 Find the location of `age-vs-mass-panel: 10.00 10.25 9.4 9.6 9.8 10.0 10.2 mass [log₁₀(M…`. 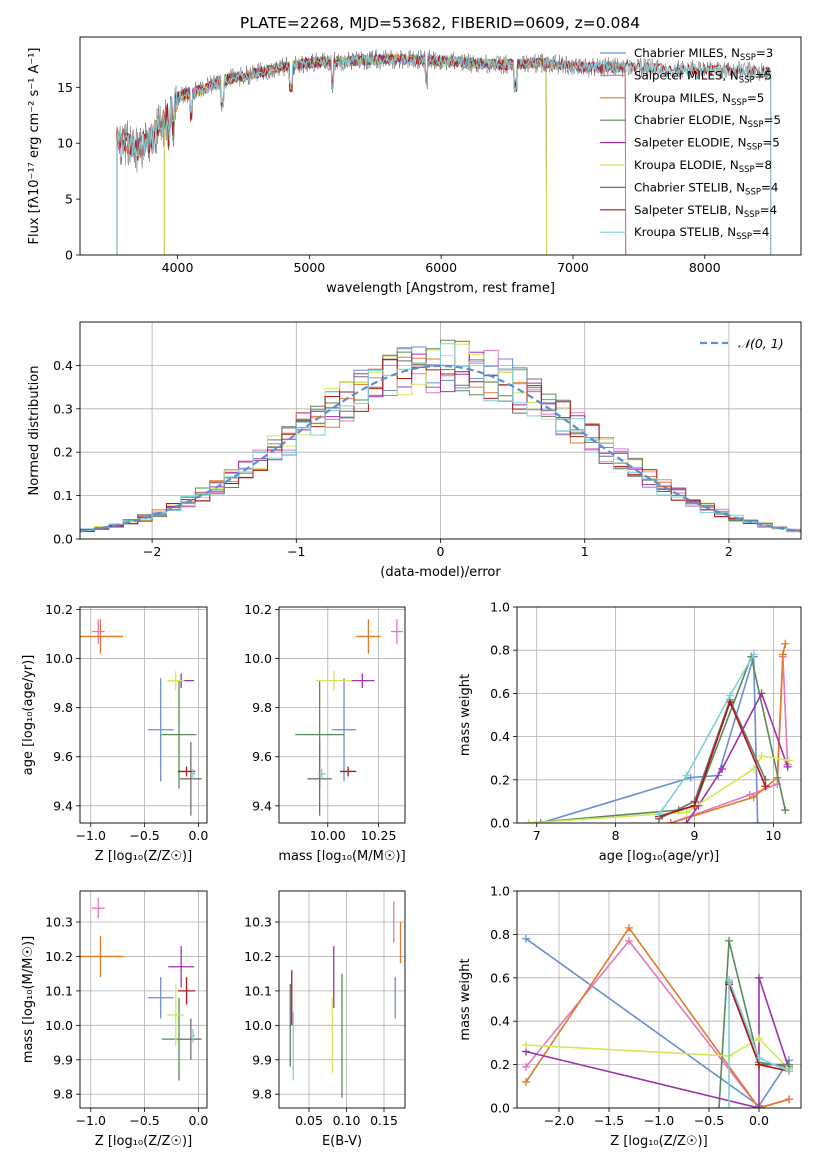

age-vs-mass-panel: 10.00 10.25 9.4 9.6 9.8 10.0 10.2 mass [log₁₀(M… is located at coordinates (325, 733).